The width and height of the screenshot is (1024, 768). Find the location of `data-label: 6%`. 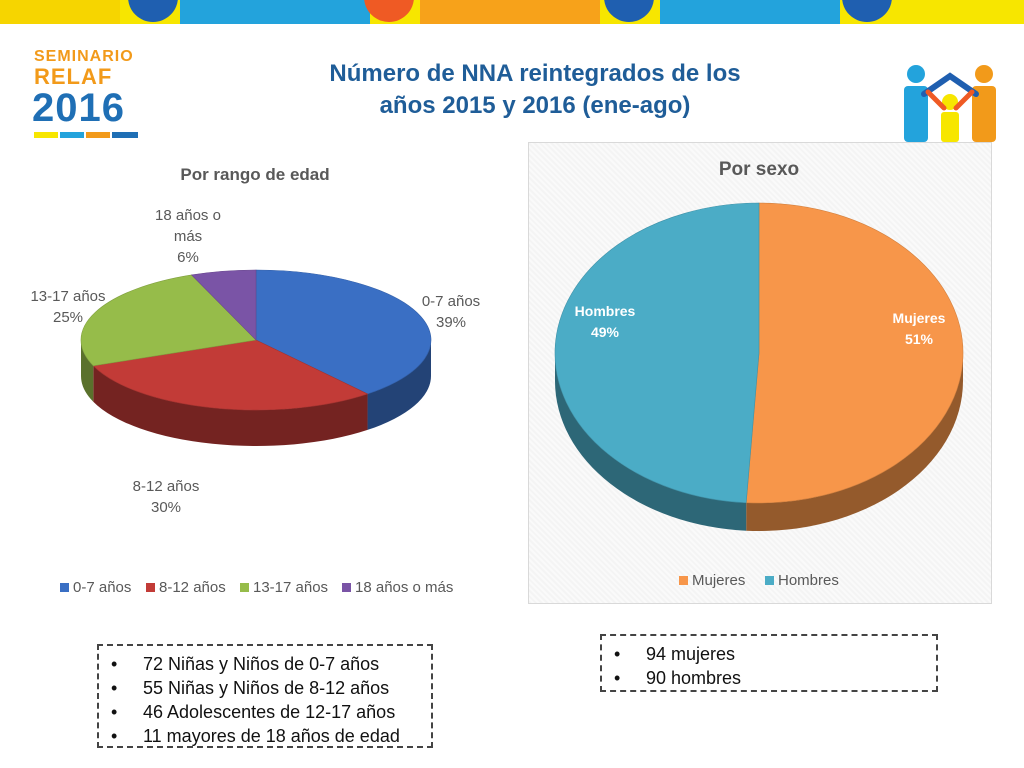

data-label: 6% is located at coordinates (188, 257).